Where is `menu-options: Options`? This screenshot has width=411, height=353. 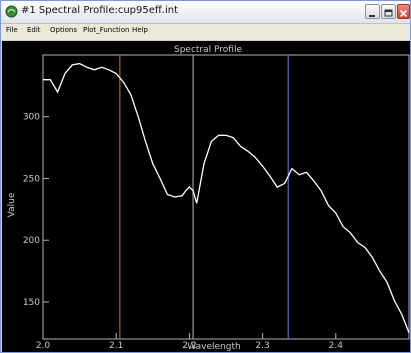
menu-options: Options is located at coordinates (64, 30).